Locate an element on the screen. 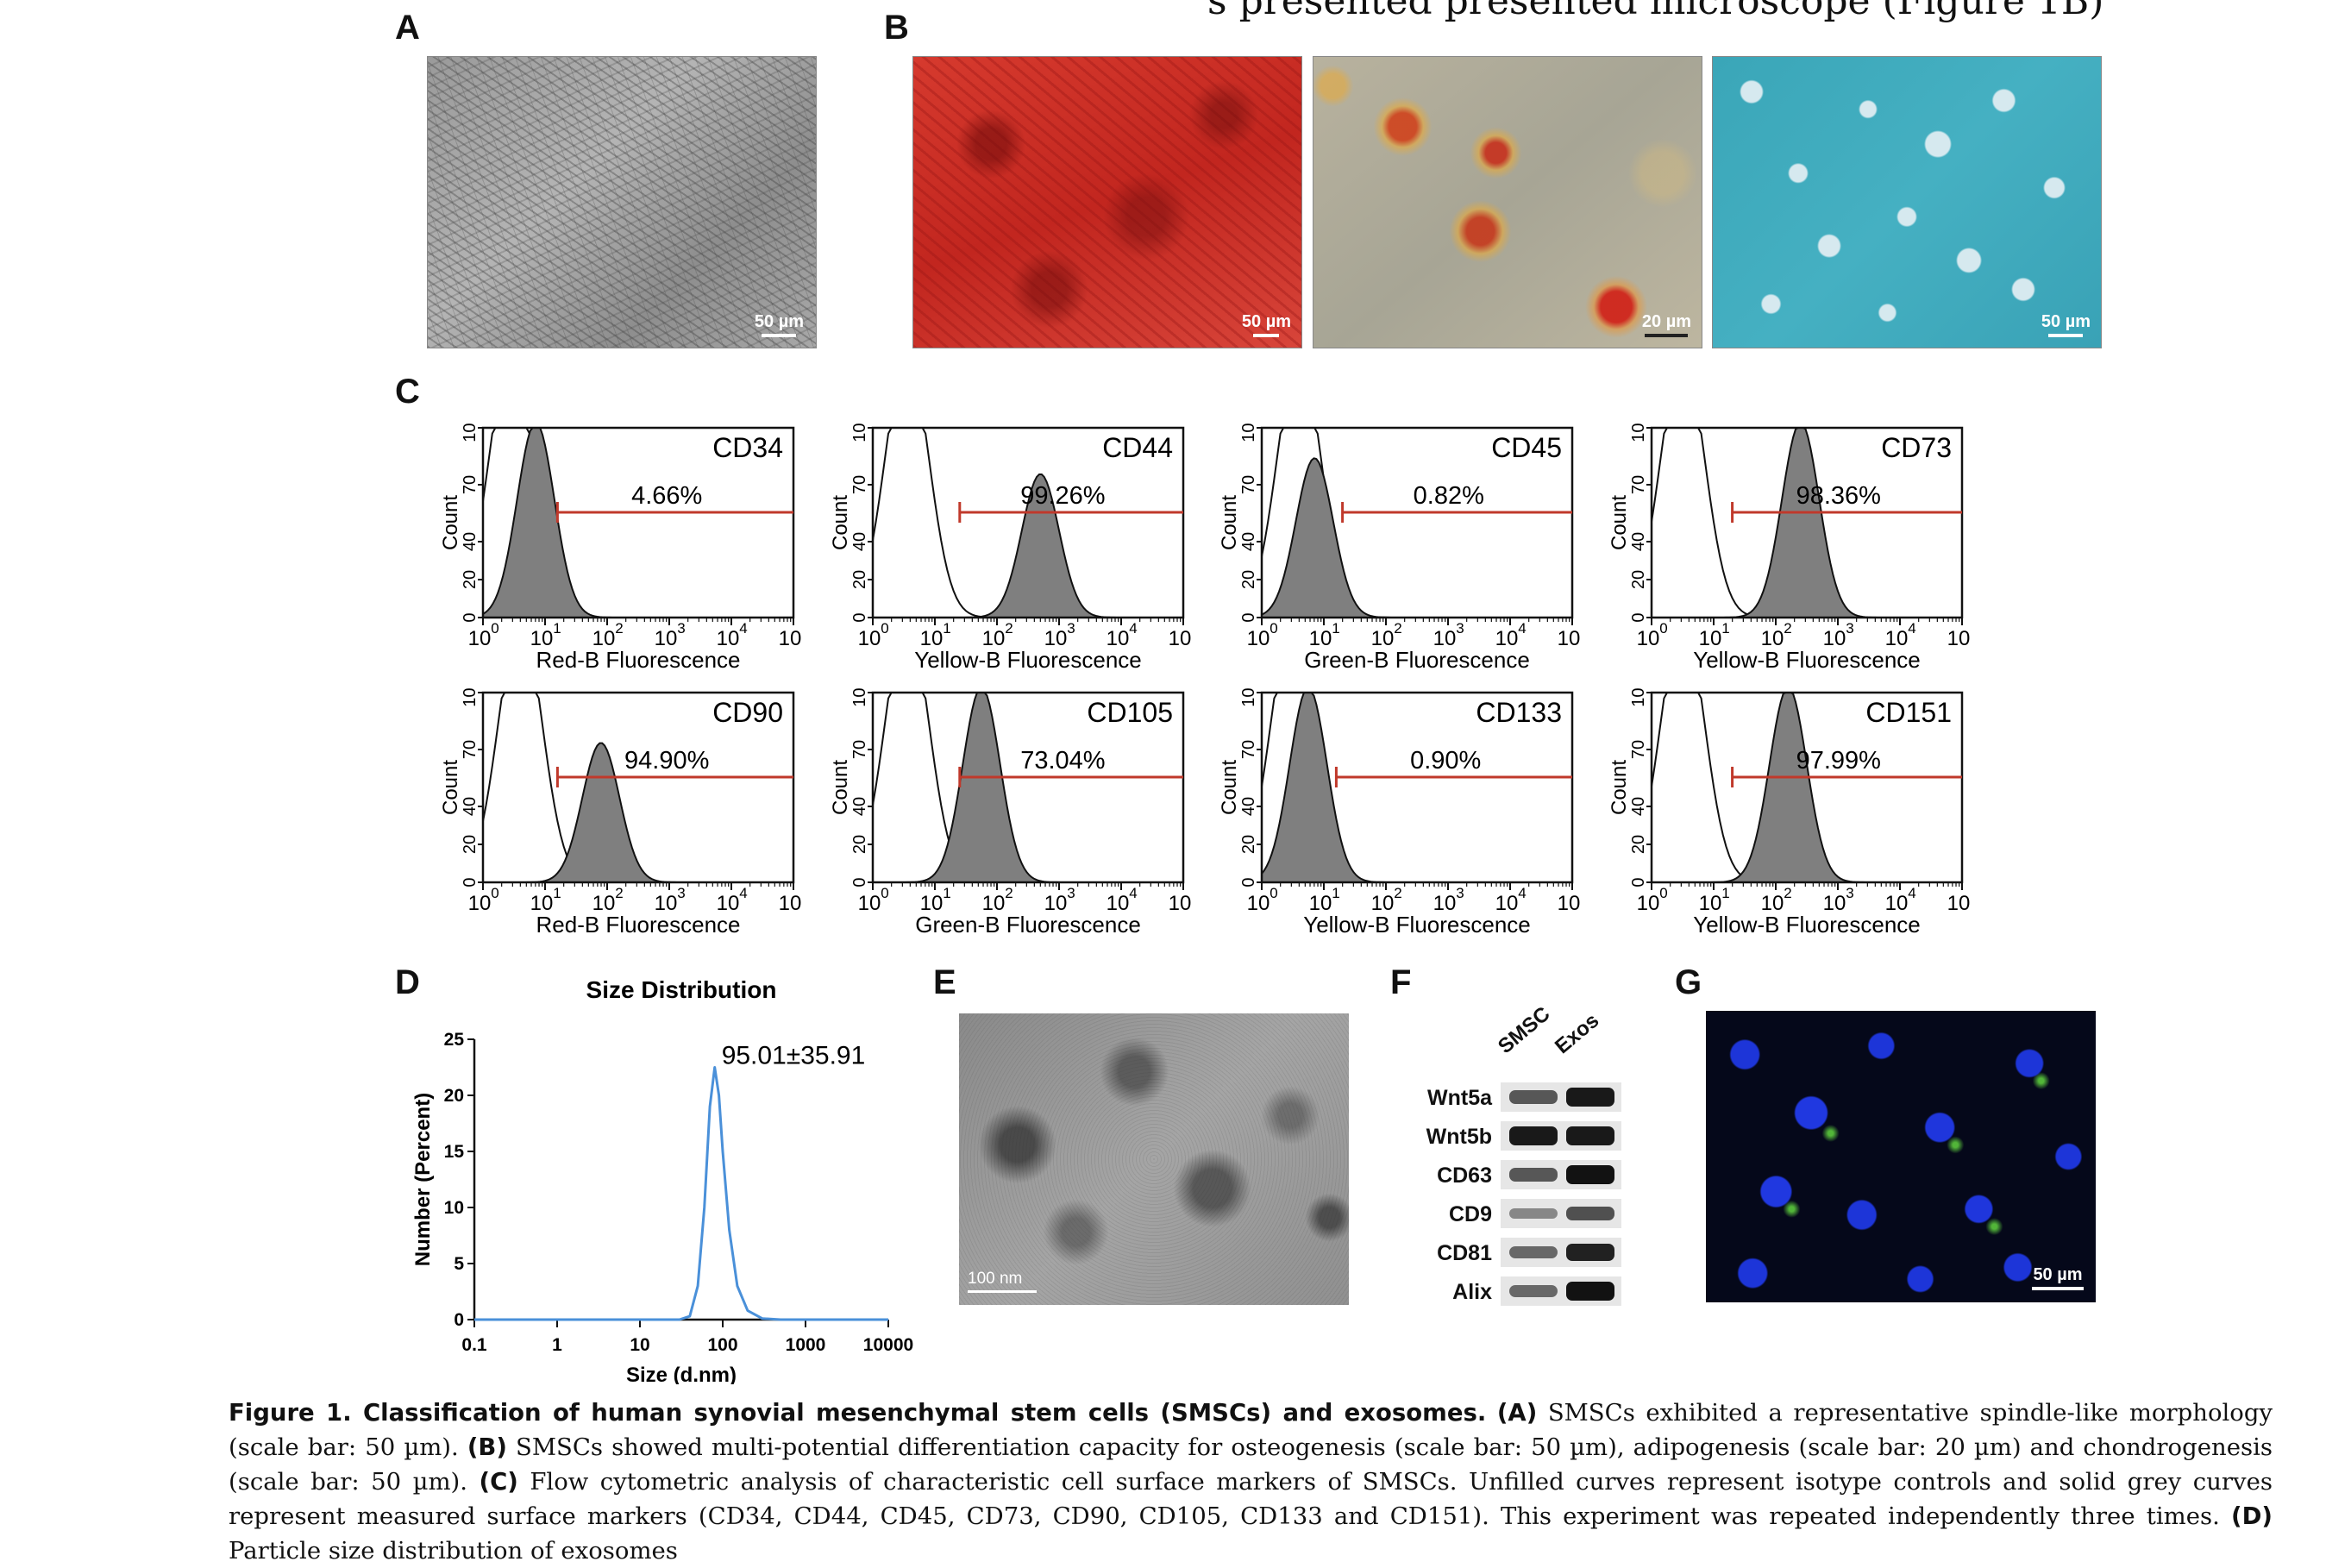 The image size is (2351, 1568). marker-label: CD90 is located at coordinates (747, 712).